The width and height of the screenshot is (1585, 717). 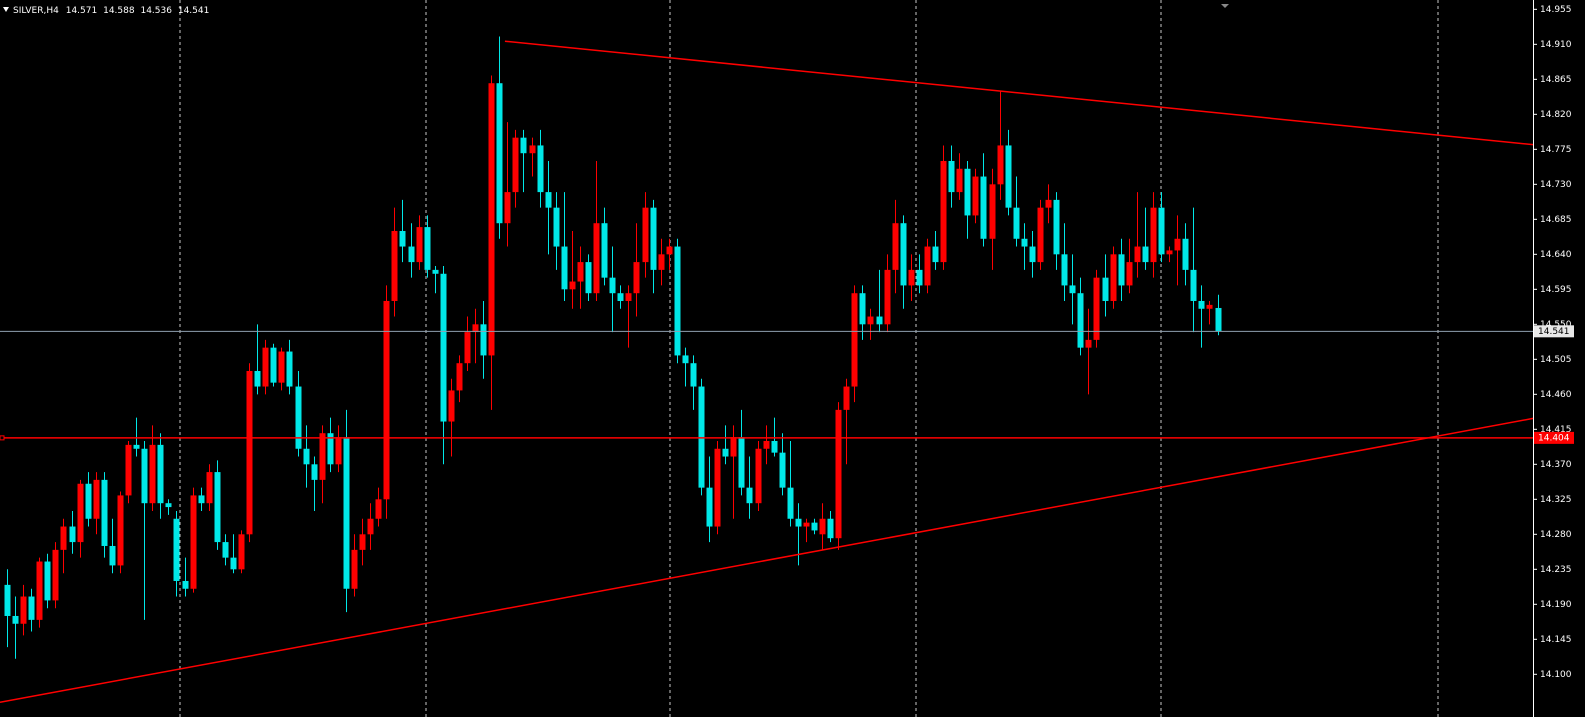 I want to click on symbol: SILVER,H4, so click(x=36, y=11).